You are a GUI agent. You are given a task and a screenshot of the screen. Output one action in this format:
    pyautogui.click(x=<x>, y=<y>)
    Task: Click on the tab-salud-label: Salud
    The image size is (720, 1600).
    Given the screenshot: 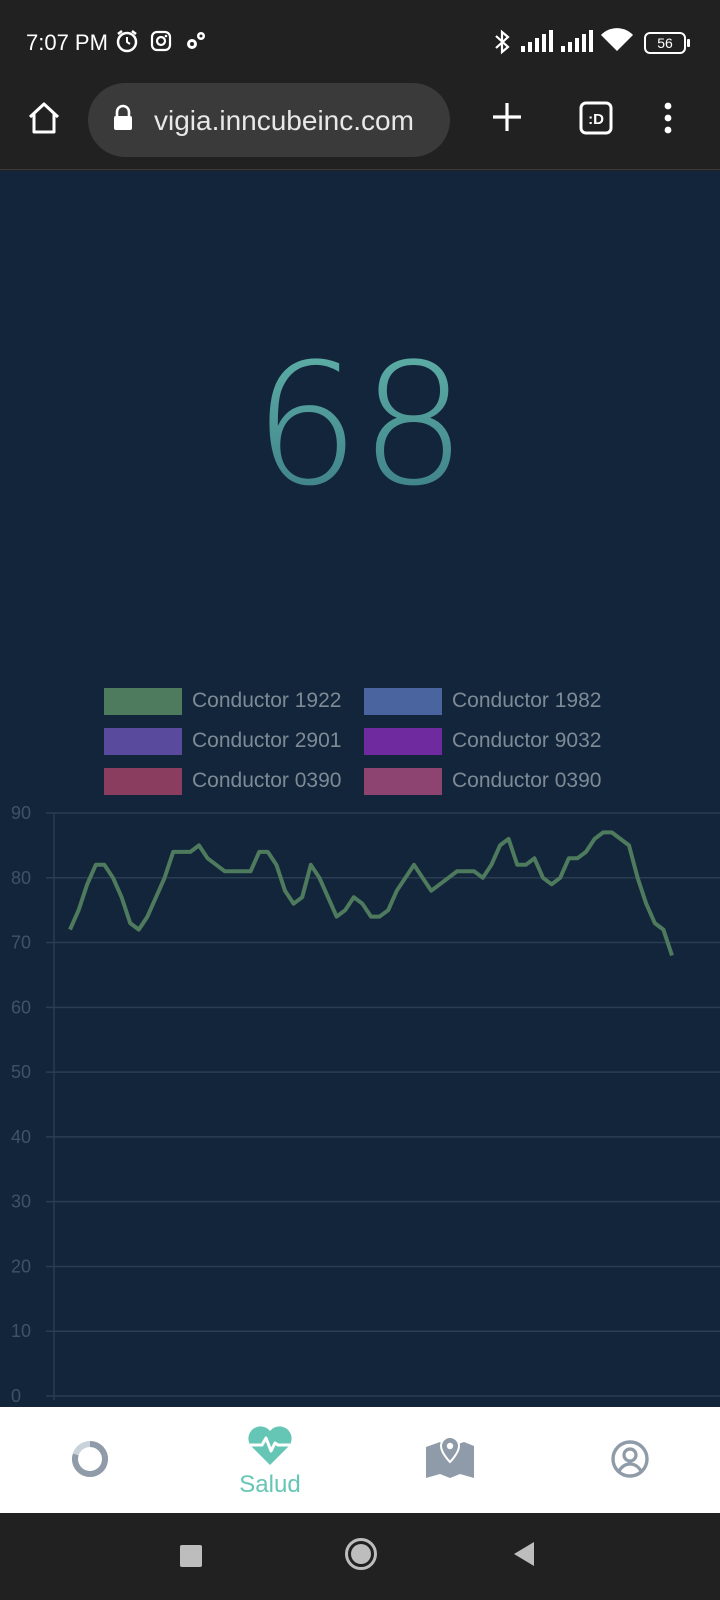 What is the action you would take?
    pyautogui.click(x=270, y=1484)
    